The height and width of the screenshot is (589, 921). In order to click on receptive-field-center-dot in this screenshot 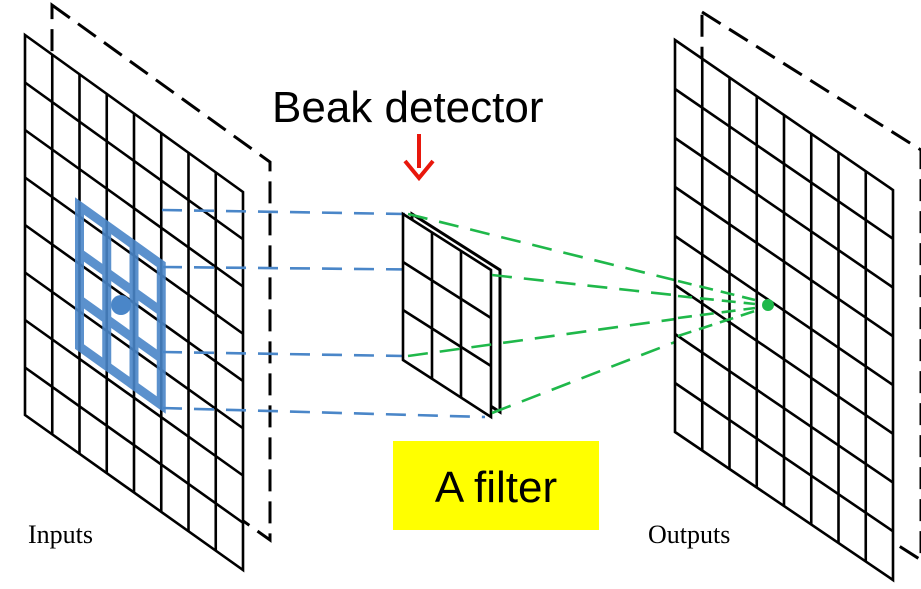, I will do `click(121, 305)`.